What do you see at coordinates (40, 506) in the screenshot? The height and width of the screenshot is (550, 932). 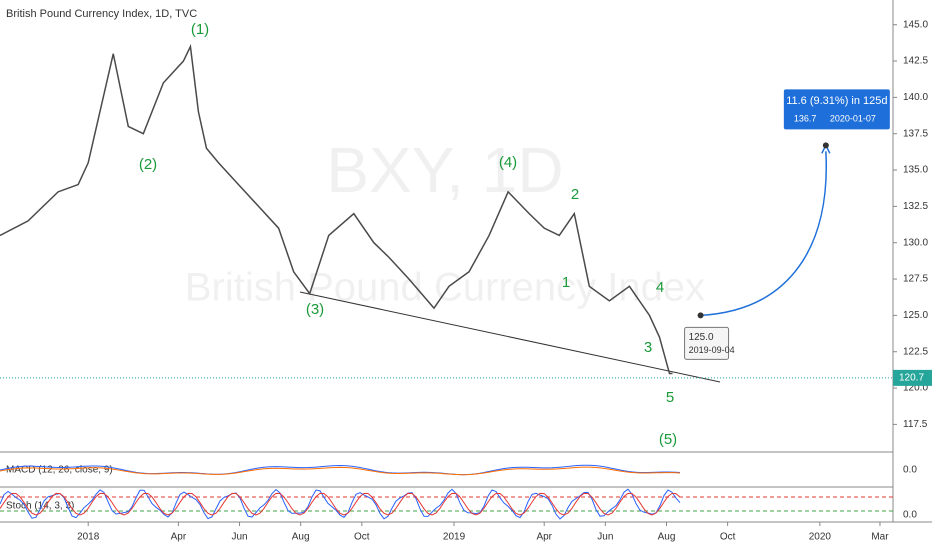 I see `stoch-label: Stoch (14, 3, 3)` at bounding box center [40, 506].